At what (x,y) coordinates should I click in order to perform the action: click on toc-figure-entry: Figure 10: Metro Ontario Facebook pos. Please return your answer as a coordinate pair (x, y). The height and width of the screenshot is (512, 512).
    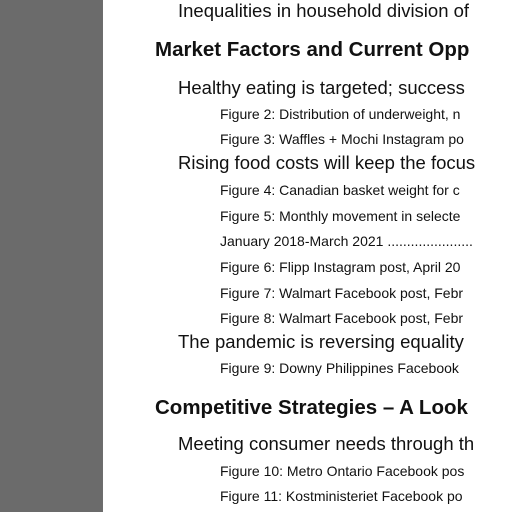
    Looking at the image, I should click on (342, 471).